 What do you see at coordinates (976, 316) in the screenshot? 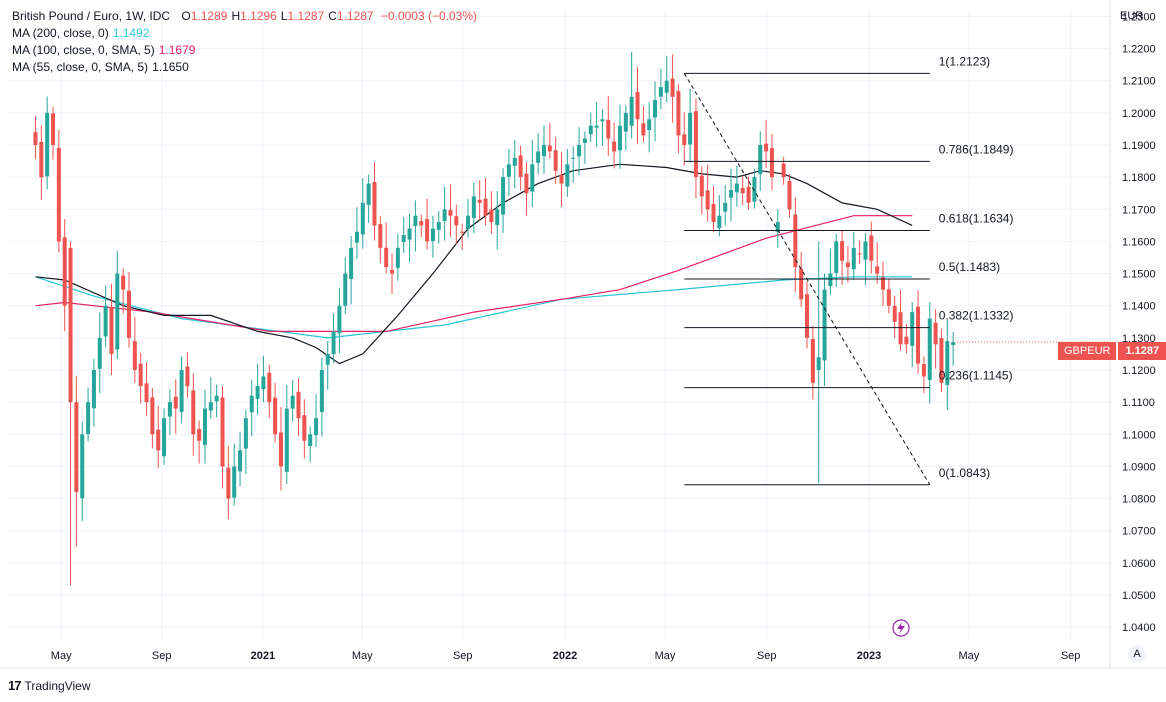
I see `fib-level-label: 0.382(1.1332)` at bounding box center [976, 316].